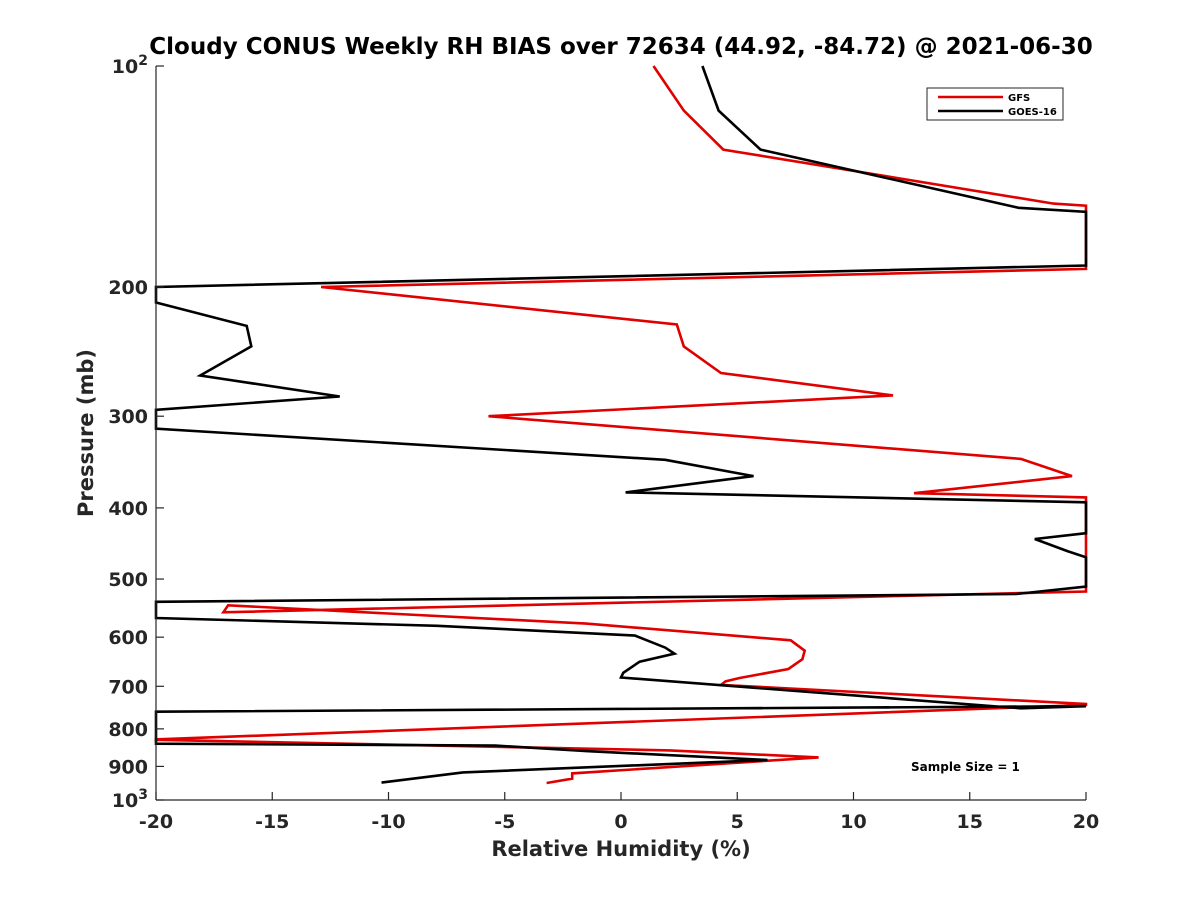 This screenshot has height=900, width=1200. Describe the element at coordinates (504, 822) in the screenshot. I see `x-tick-label: -5` at that location.